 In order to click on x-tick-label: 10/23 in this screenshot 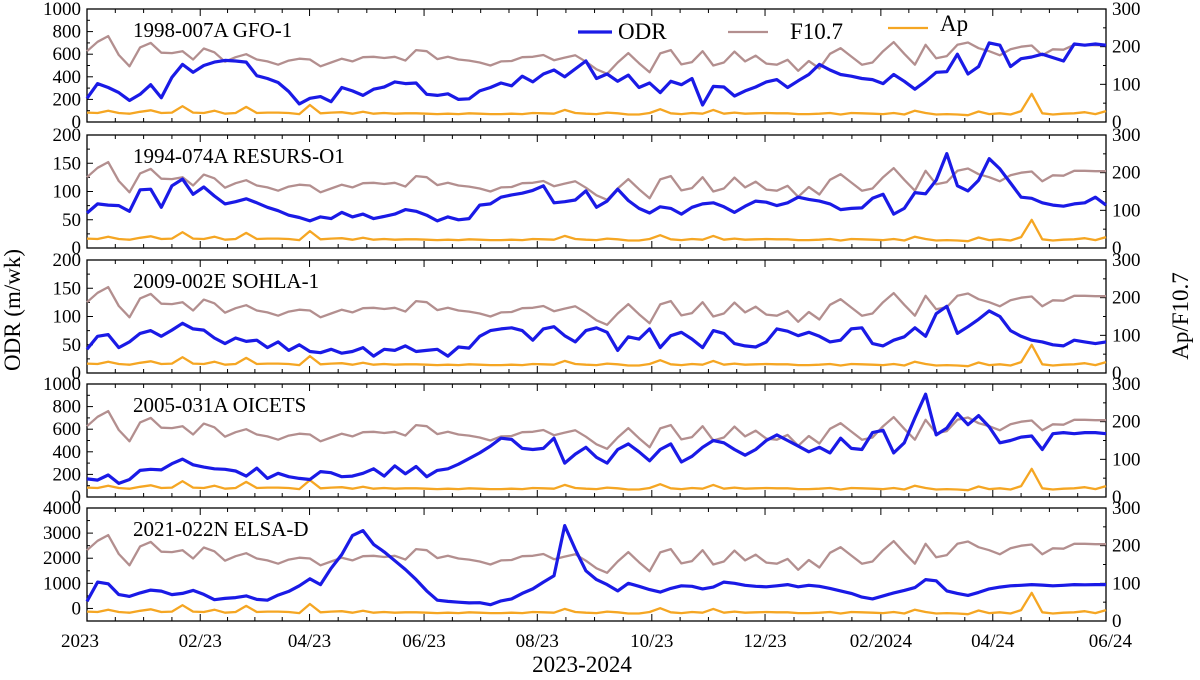, I will do `click(651, 641)`.